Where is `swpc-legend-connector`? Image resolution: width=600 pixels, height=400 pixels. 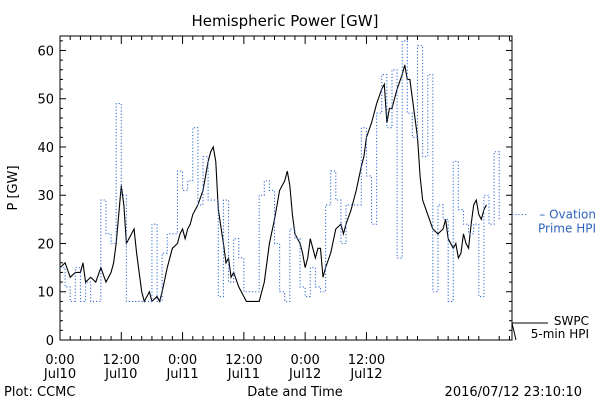
swpc-legend-connector is located at coordinates (514, 331).